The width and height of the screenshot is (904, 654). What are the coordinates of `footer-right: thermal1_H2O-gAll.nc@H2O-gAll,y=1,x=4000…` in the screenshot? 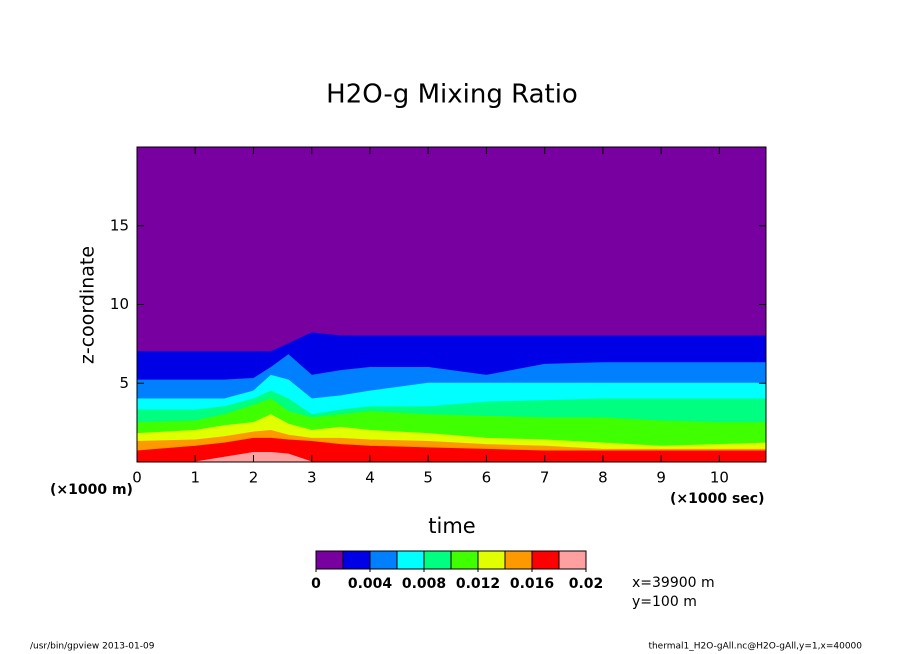 It's located at (755, 647).